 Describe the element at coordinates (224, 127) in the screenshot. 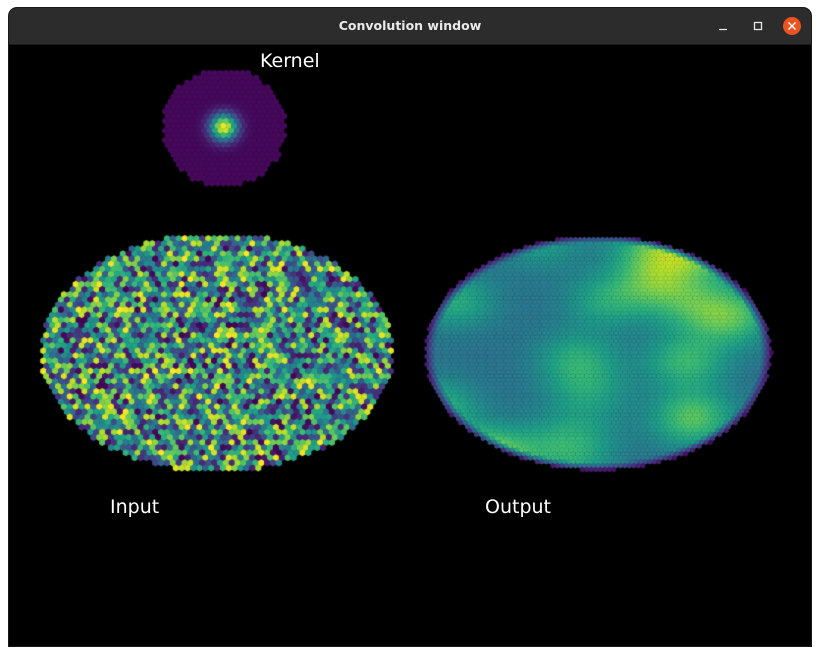

I see `kernel-hexmap` at that location.